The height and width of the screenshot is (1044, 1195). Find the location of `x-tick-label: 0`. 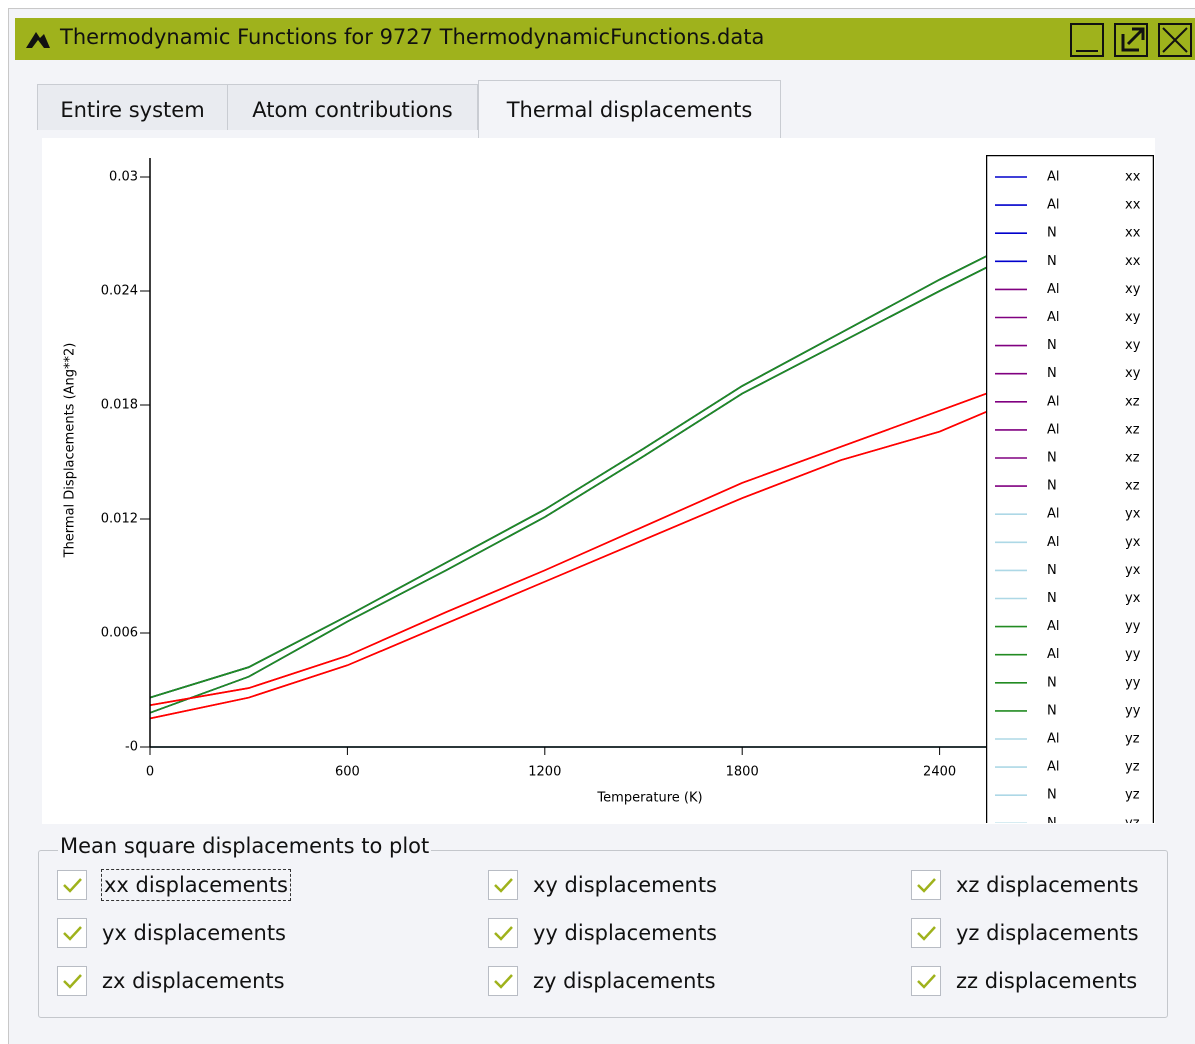

x-tick-label: 0 is located at coordinates (150, 772).